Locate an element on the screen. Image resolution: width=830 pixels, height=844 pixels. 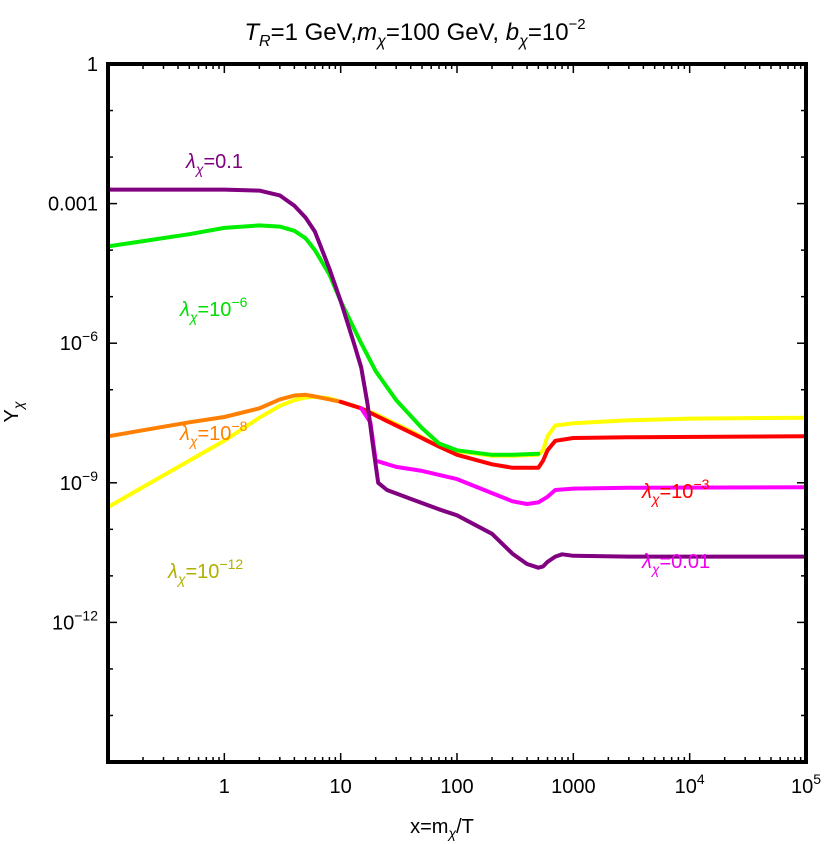
series-label-0: λχ=10−12 is located at coordinates (205, 571).